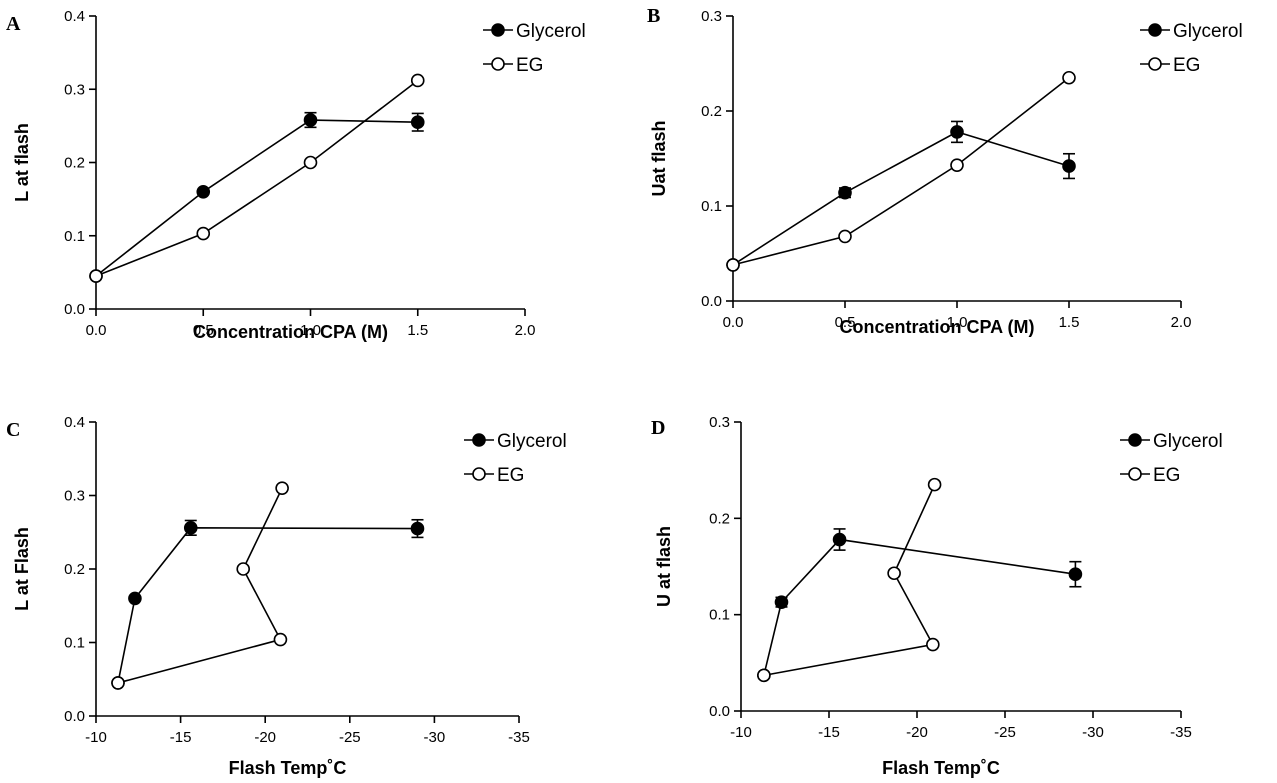 The width and height of the screenshot is (1277, 783). What do you see at coordinates (435, 737) in the screenshot?
I see `x-tick-label: -30` at bounding box center [435, 737].